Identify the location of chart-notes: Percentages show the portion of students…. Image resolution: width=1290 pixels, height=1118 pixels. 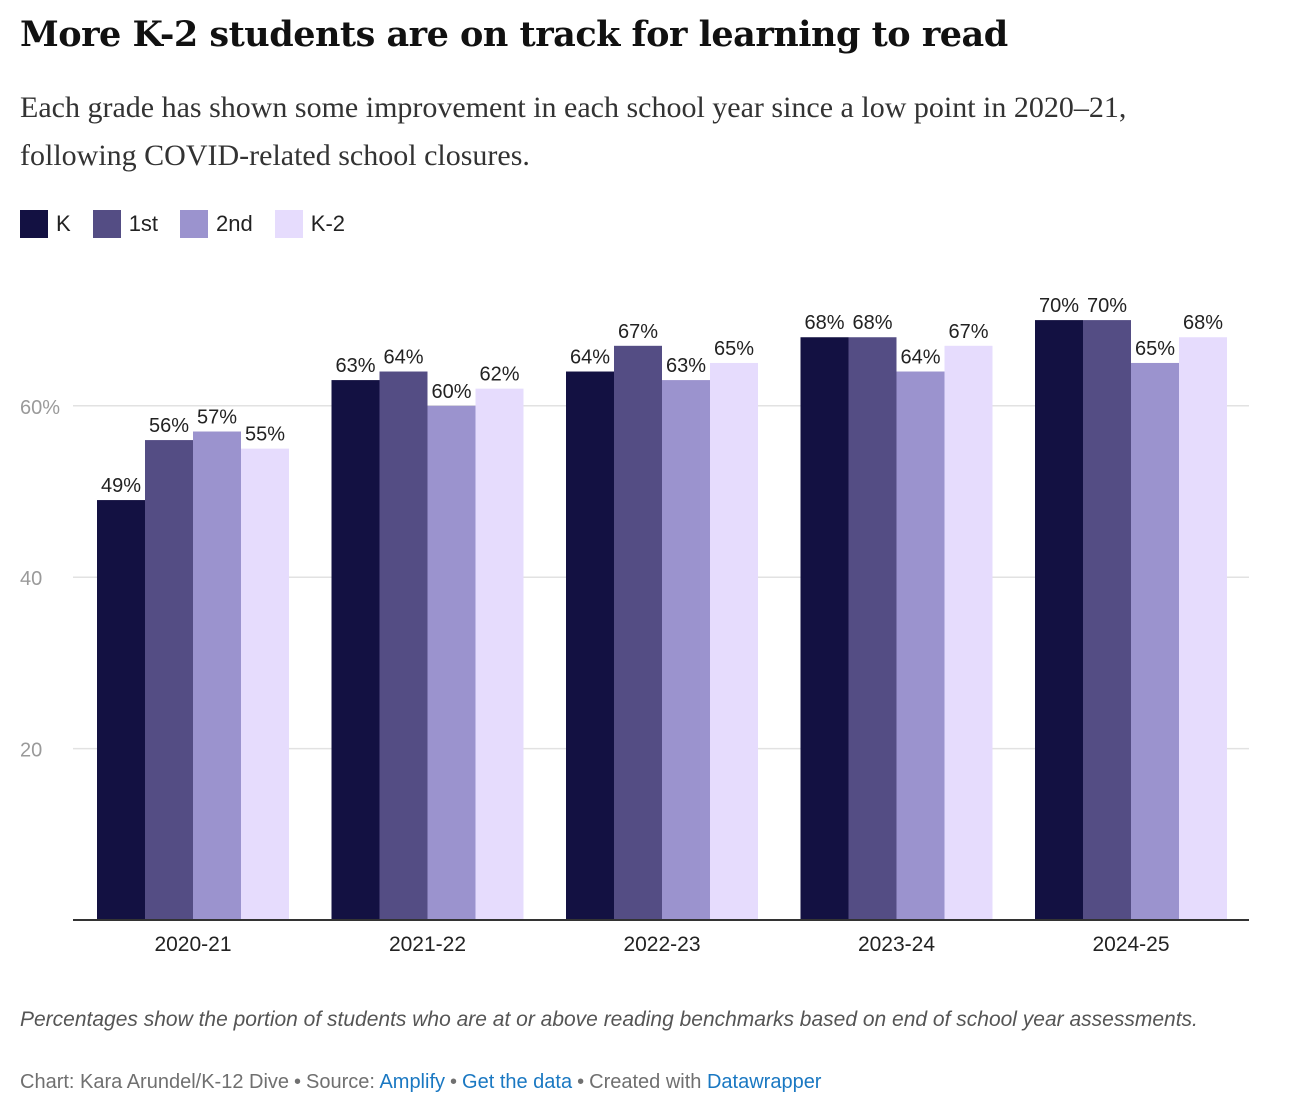
(609, 1019).